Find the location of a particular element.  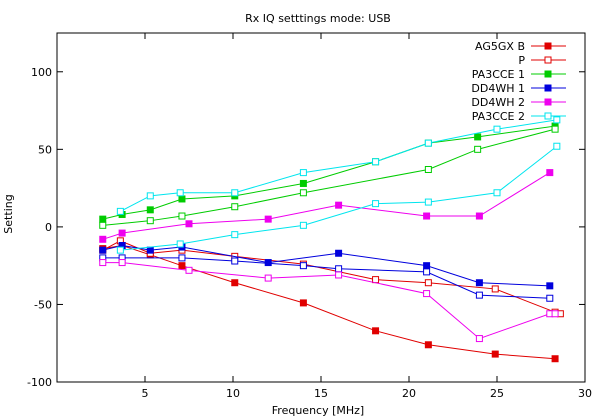

y-tick-label: 50 is located at coordinates (45, 149).